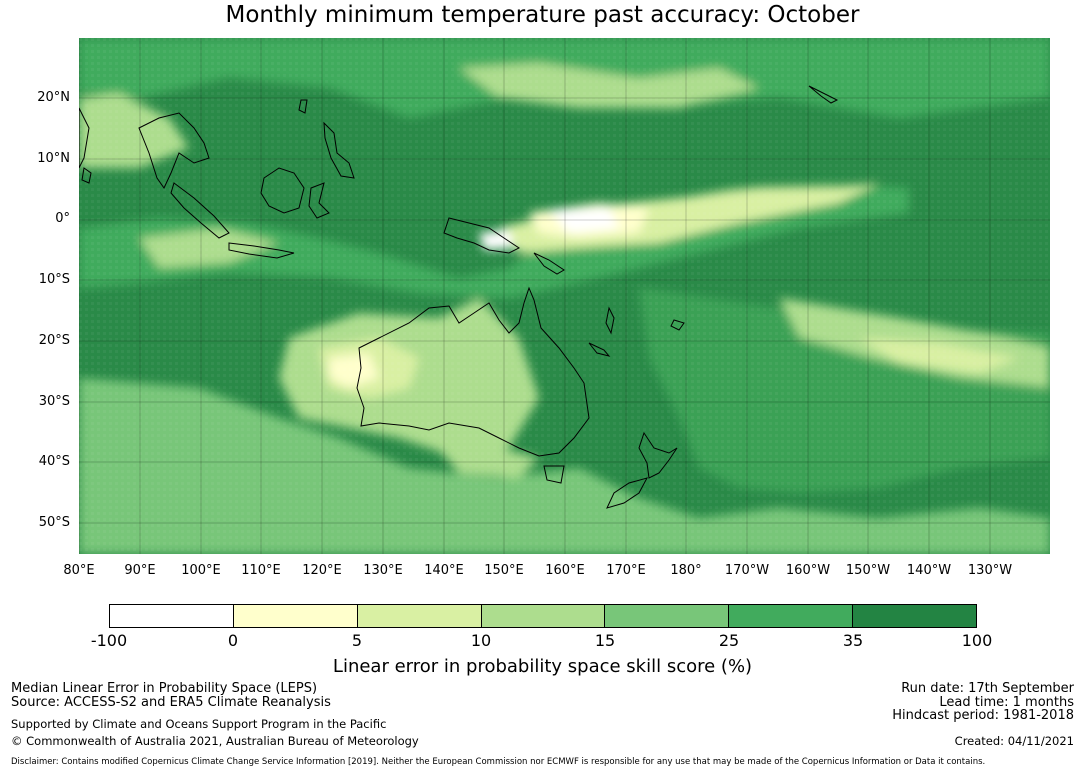 The image size is (1085, 770). I want to click on colorbar-tick: 5, so click(357, 640).